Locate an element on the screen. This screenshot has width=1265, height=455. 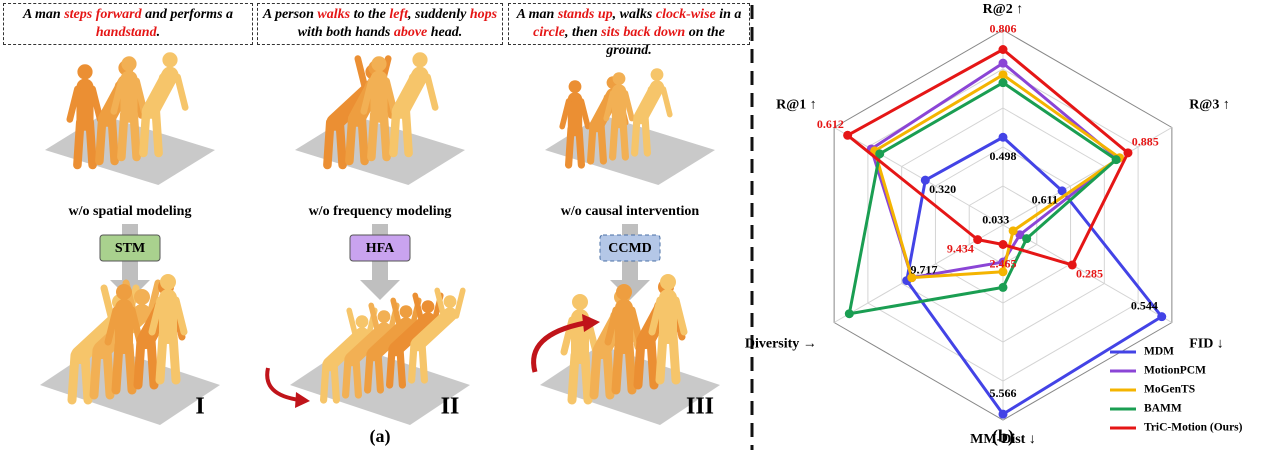
caption-text: and performs a is located at coordinates (187, 14).